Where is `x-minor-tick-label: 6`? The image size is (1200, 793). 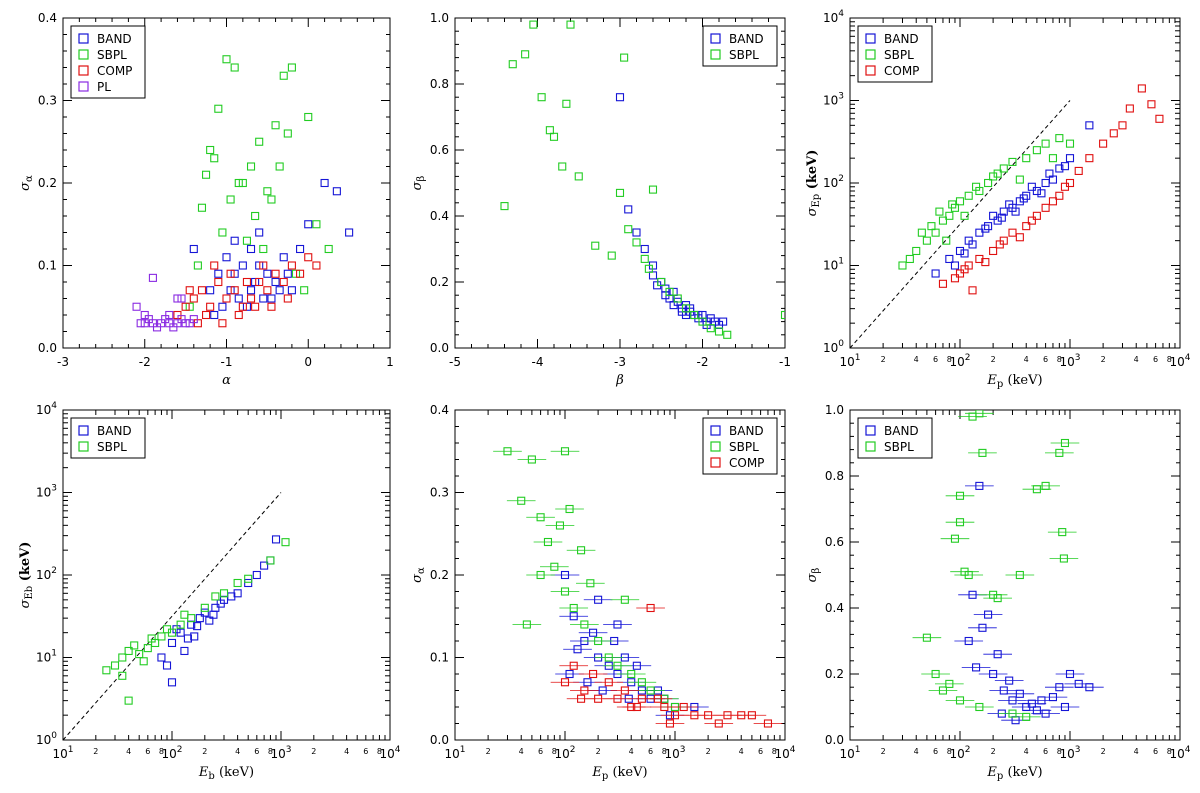 x-minor-tick-label: 6 is located at coordinates (935, 359).